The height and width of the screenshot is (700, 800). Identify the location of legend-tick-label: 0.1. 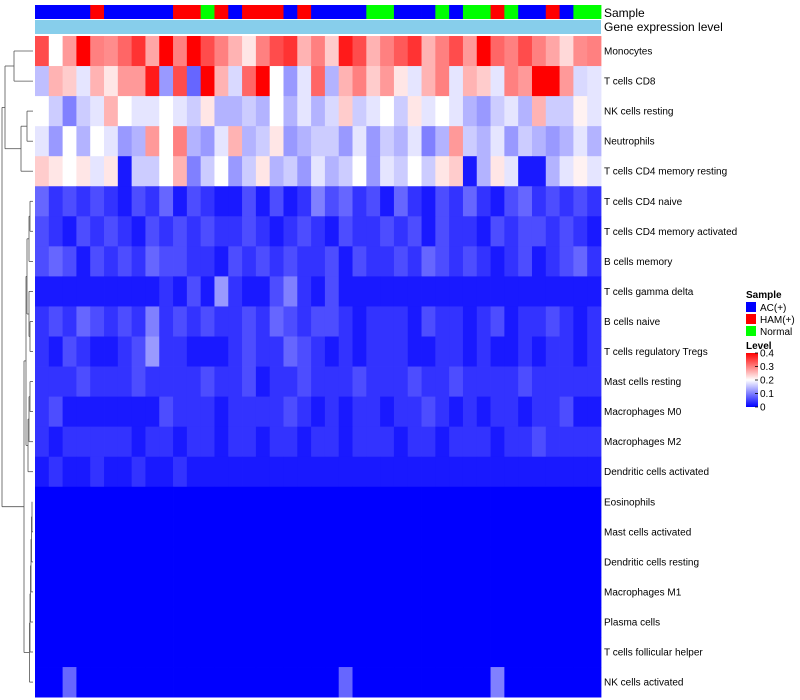
(767, 394).